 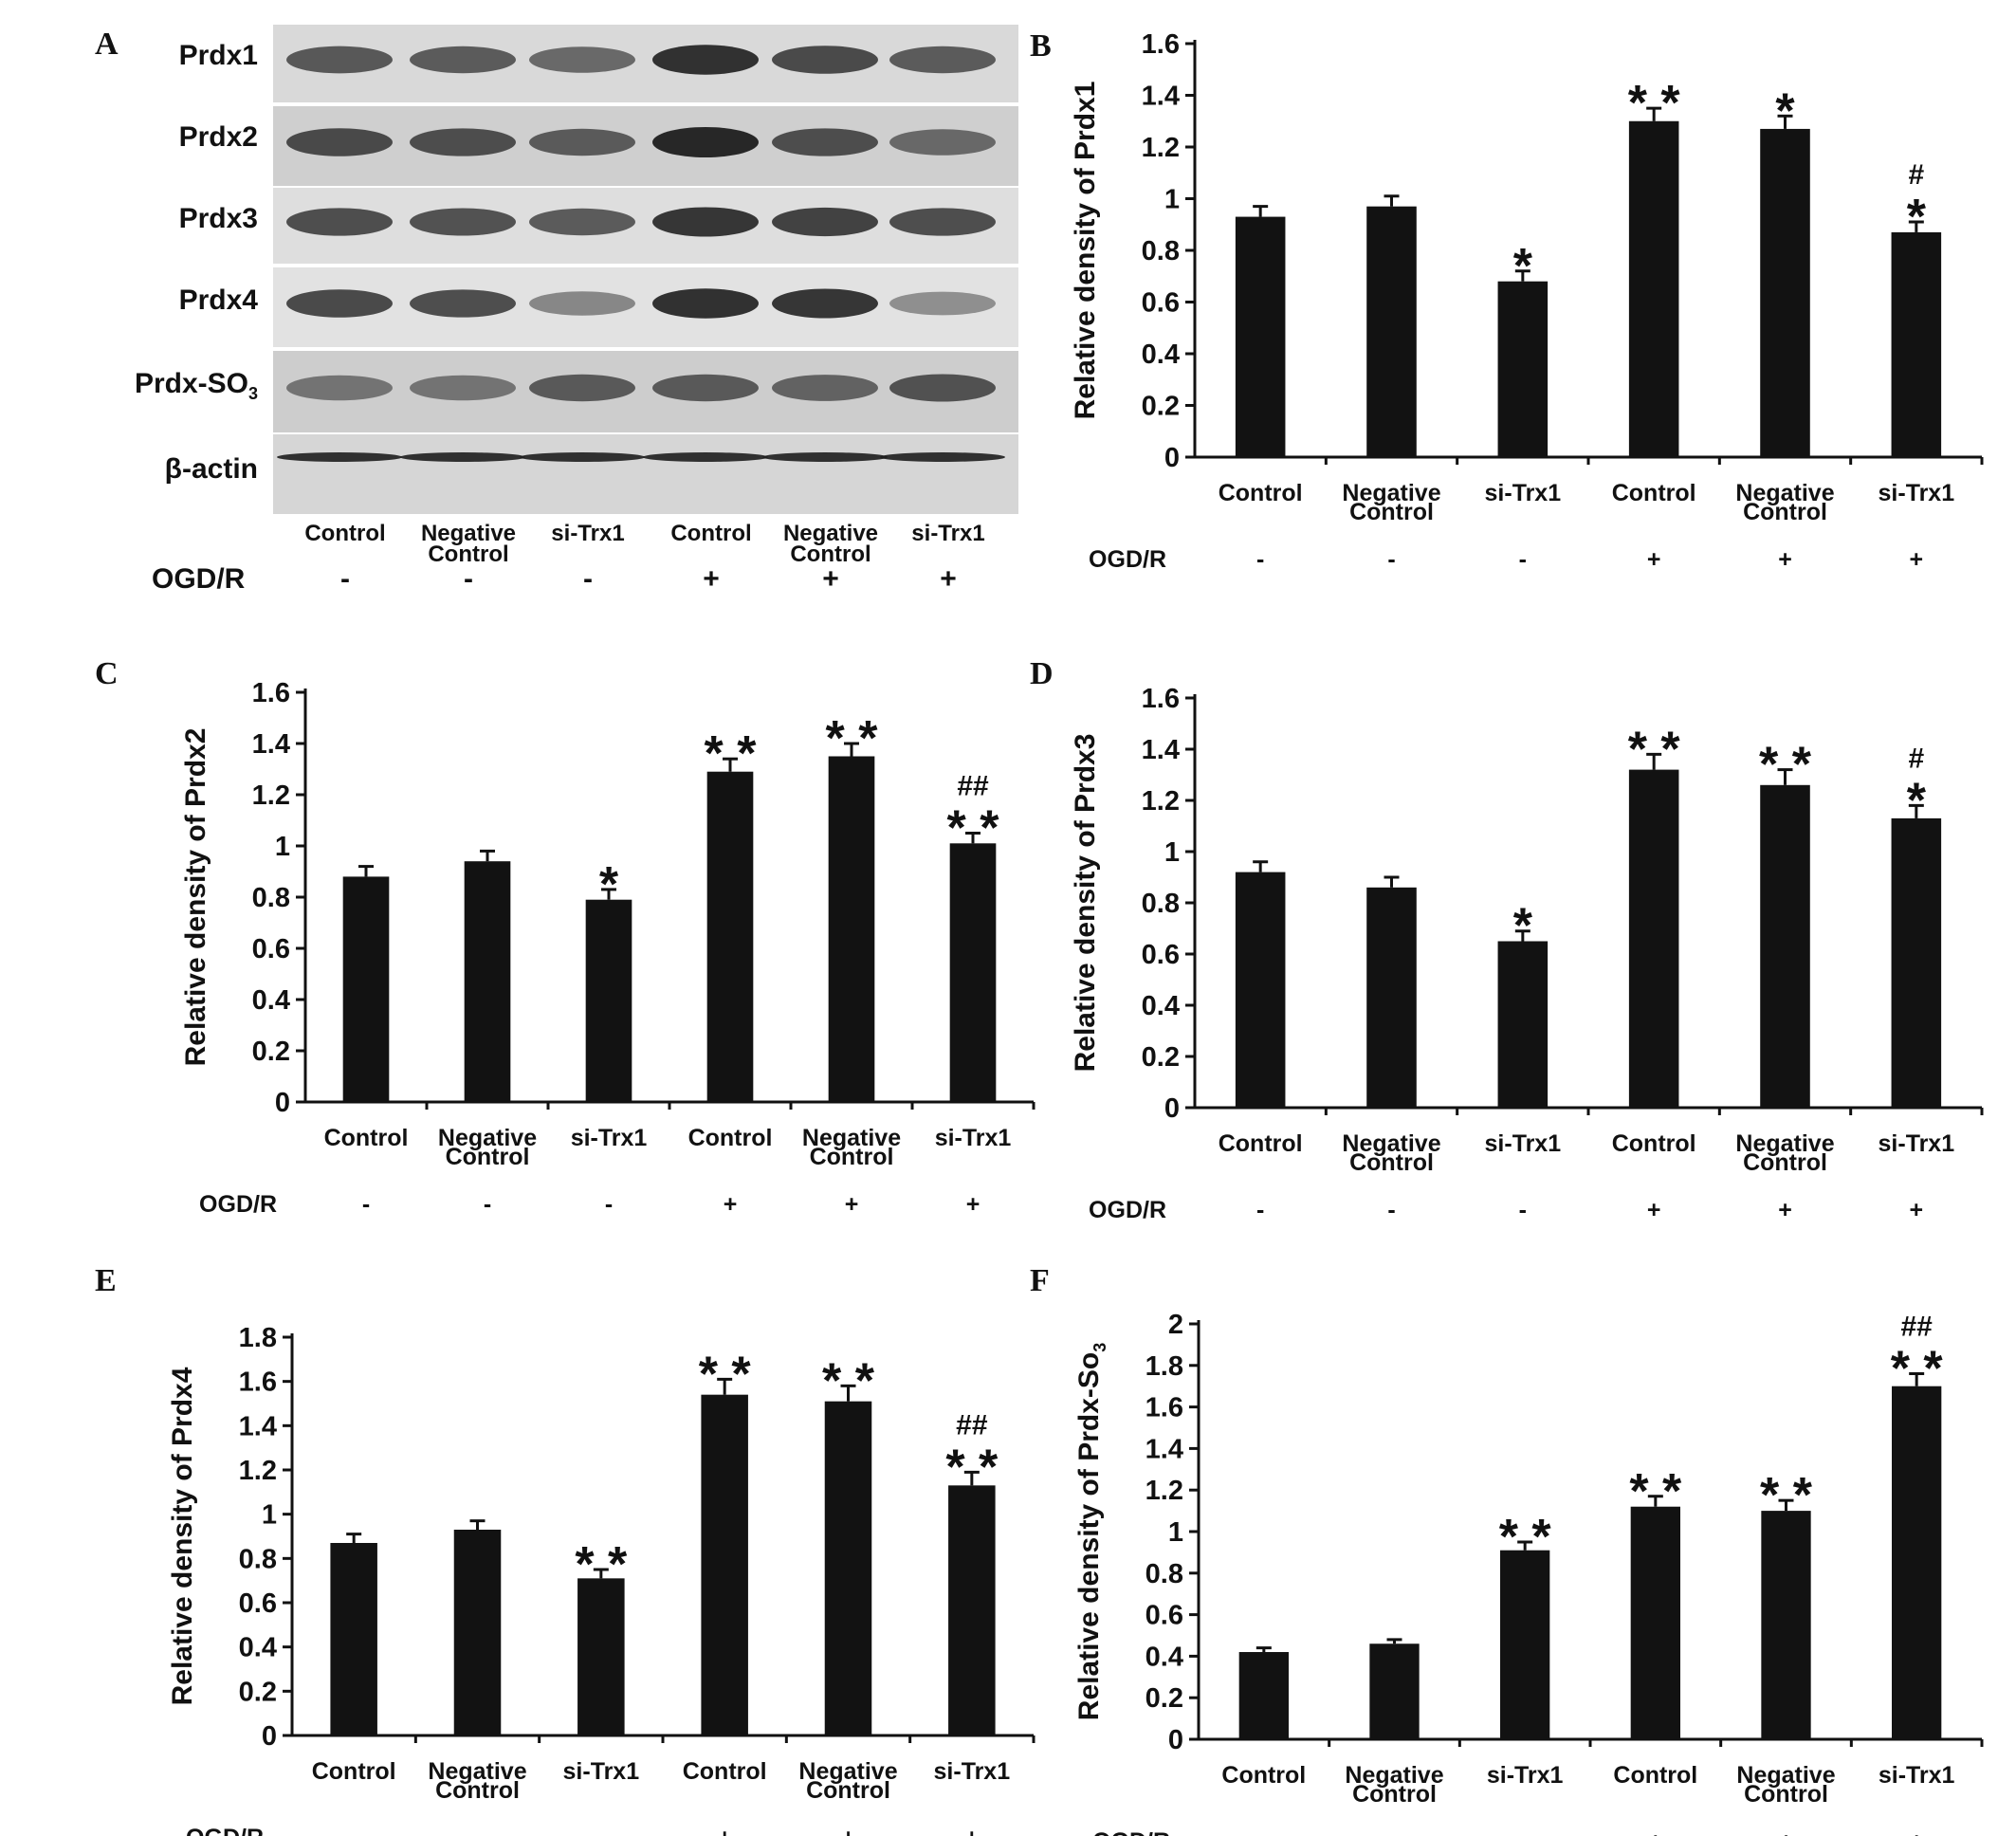 What do you see at coordinates (1175, 1532) in the screenshot?
I see `y-tick-label: 1` at bounding box center [1175, 1532].